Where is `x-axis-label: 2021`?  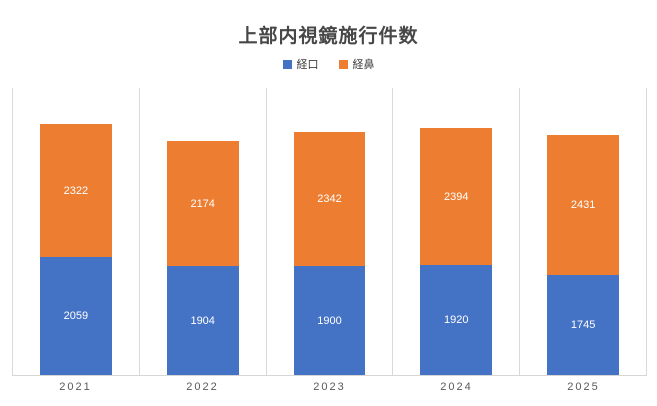
x-axis-label: 2021 is located at coordinates (75, 387).